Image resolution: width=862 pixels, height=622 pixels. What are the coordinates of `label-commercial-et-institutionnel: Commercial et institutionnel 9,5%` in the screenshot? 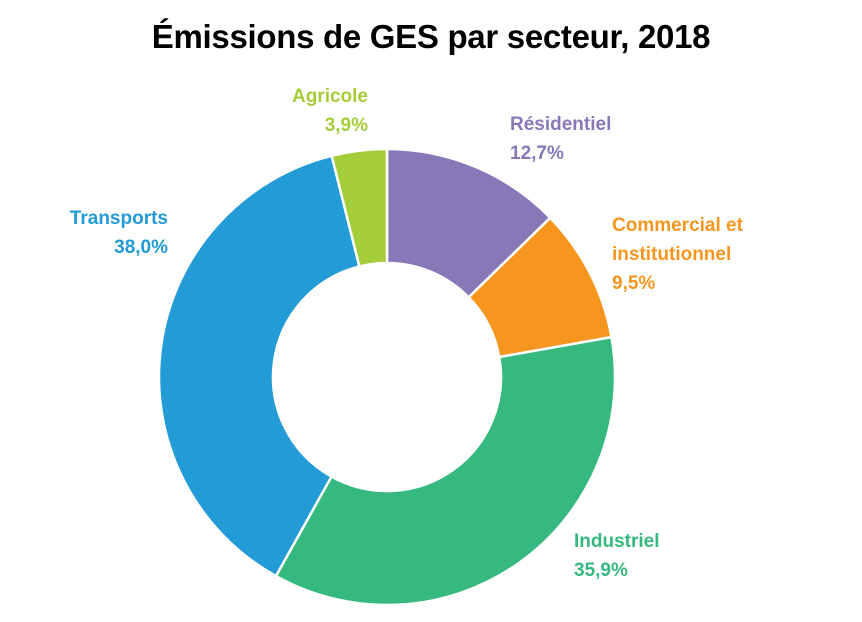 It's located at (678, 254).